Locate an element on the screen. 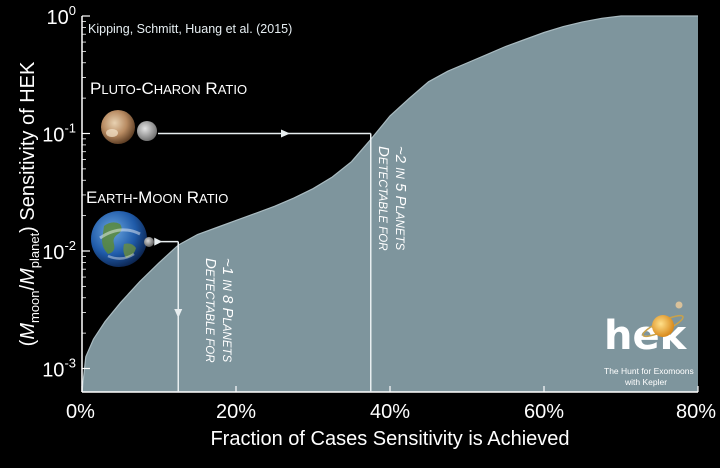 The width and height of the screenshot is (720, 468). earth-planet-icon is located at coordinates (119, 239).